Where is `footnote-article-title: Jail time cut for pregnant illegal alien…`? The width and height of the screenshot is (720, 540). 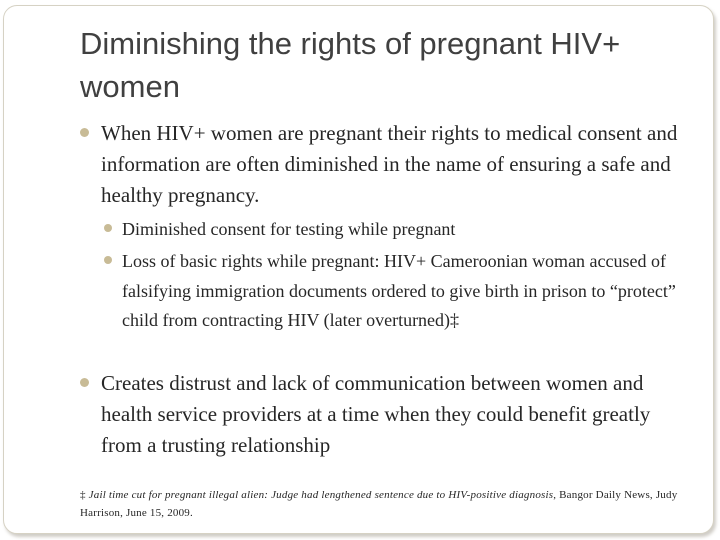 footnote-article-title: Jail time cut for pregnant illegal alien… is located at coordinates (321, 495).